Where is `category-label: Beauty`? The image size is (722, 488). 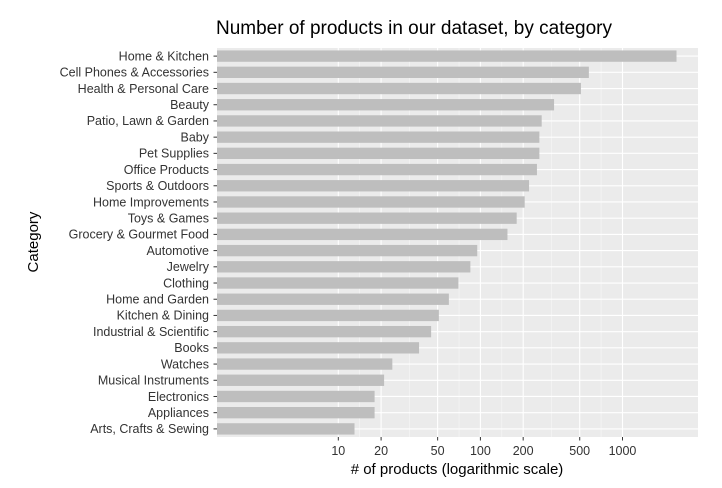
category-label: Beauty is located at coordinates (190, 105).